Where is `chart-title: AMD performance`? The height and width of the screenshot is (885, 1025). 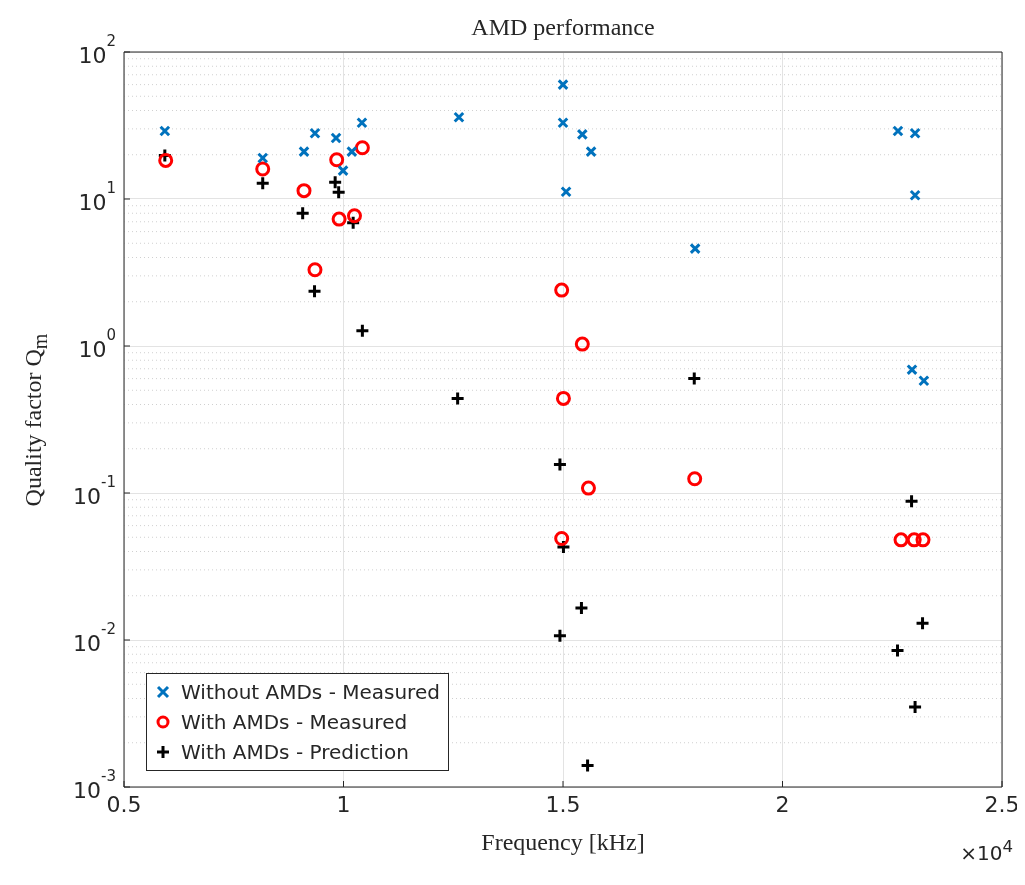
chart-title: AMD performance is located at coordinates (563, 27).